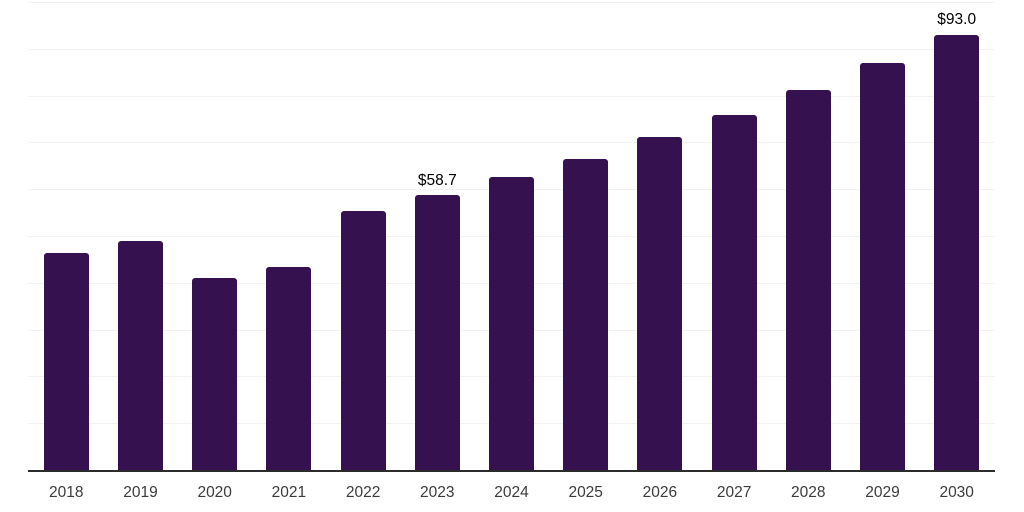 This screenshot has height=512, width=1024. What do you see at coordinates (437, 180) in the screenshot?
I see `bar-value-label-2023: $58.7` at bounding box center [437, 180].